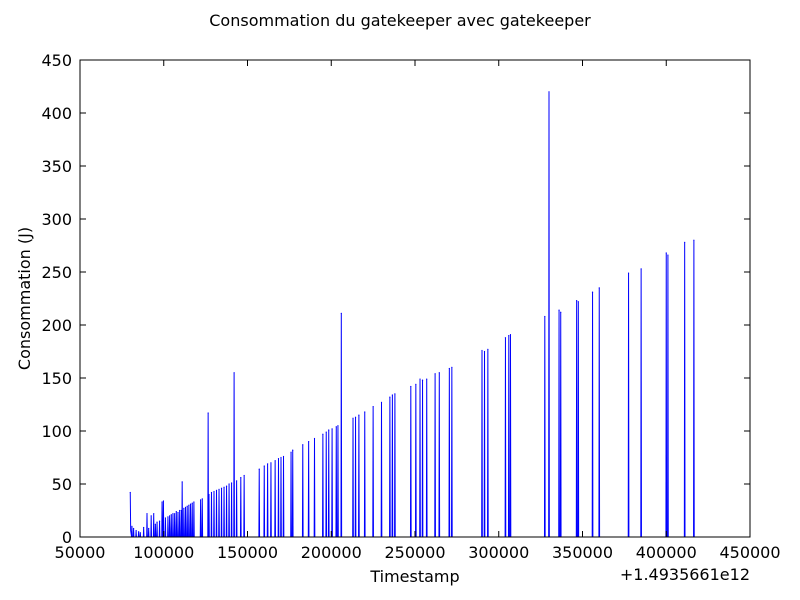 Image resolution: width=800 pixels, height=600 pixels. What do you see at coordinates (749, 552) in the screenshot?
I see `x-tick-label: 450000` at bounding box center [749, 552].